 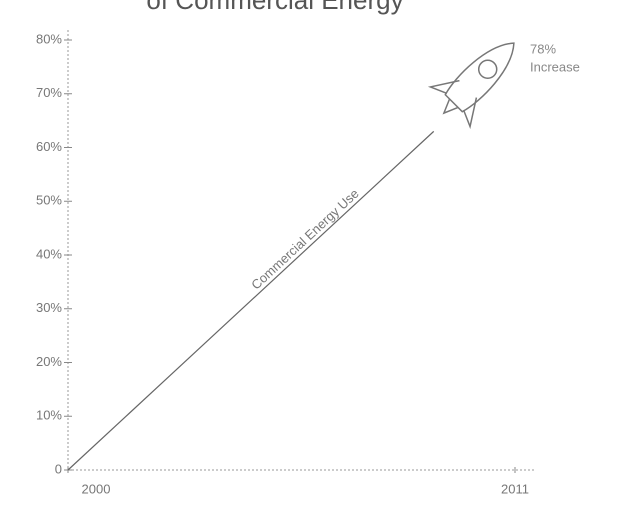 What do you see at coordinates (471, 86) in the screenshot?
I see `rocket` at bounding box center [471, 86].